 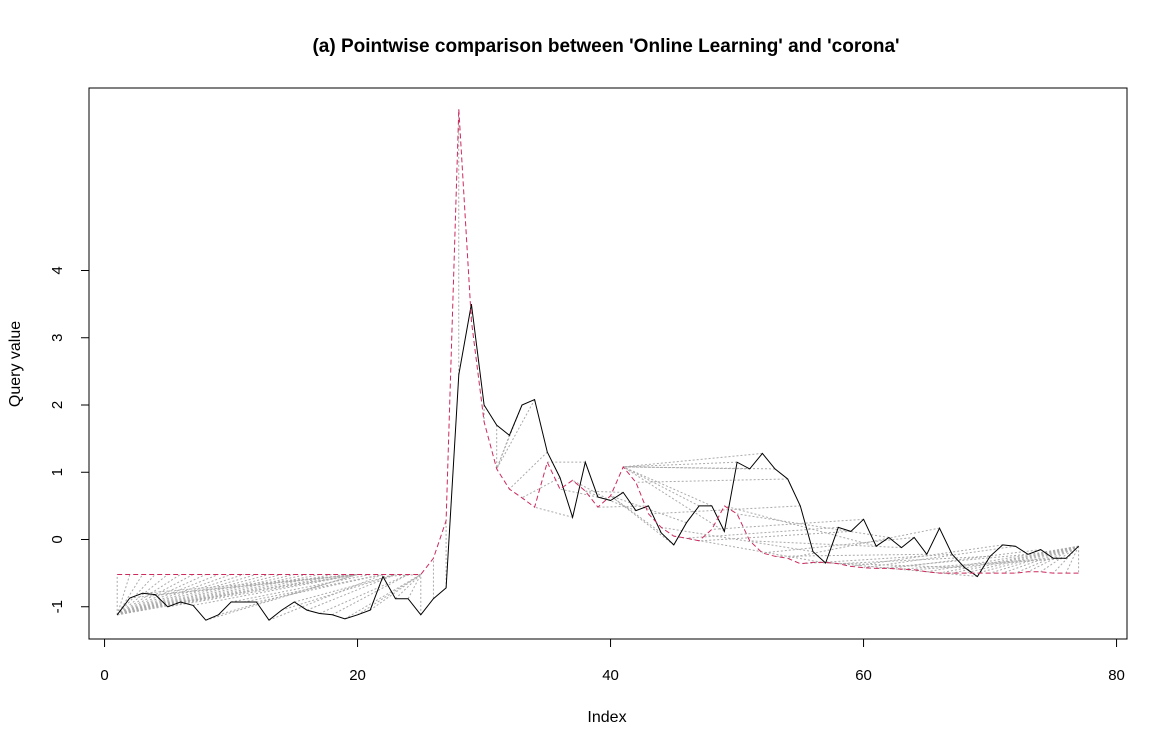 What do you see at coordinates (57, 539) in the screenshot?
I see `y-tick-label-0: 0` at bounding box center [57, 539].